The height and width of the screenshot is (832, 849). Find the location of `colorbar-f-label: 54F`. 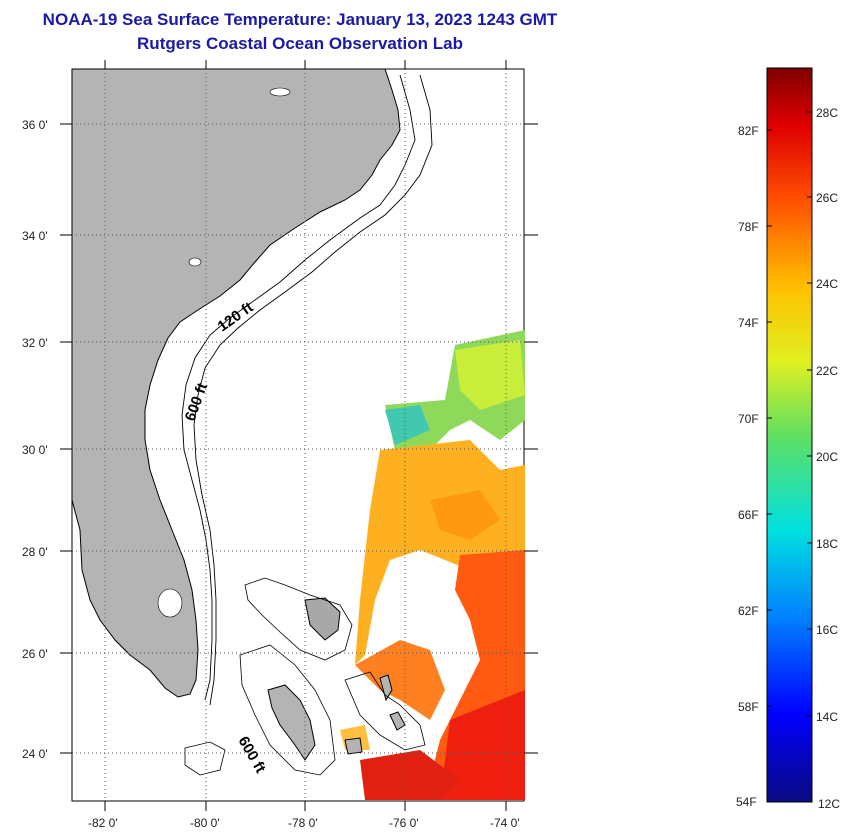

colorbar-f-label: 54F is located at coordinates (746, 802).